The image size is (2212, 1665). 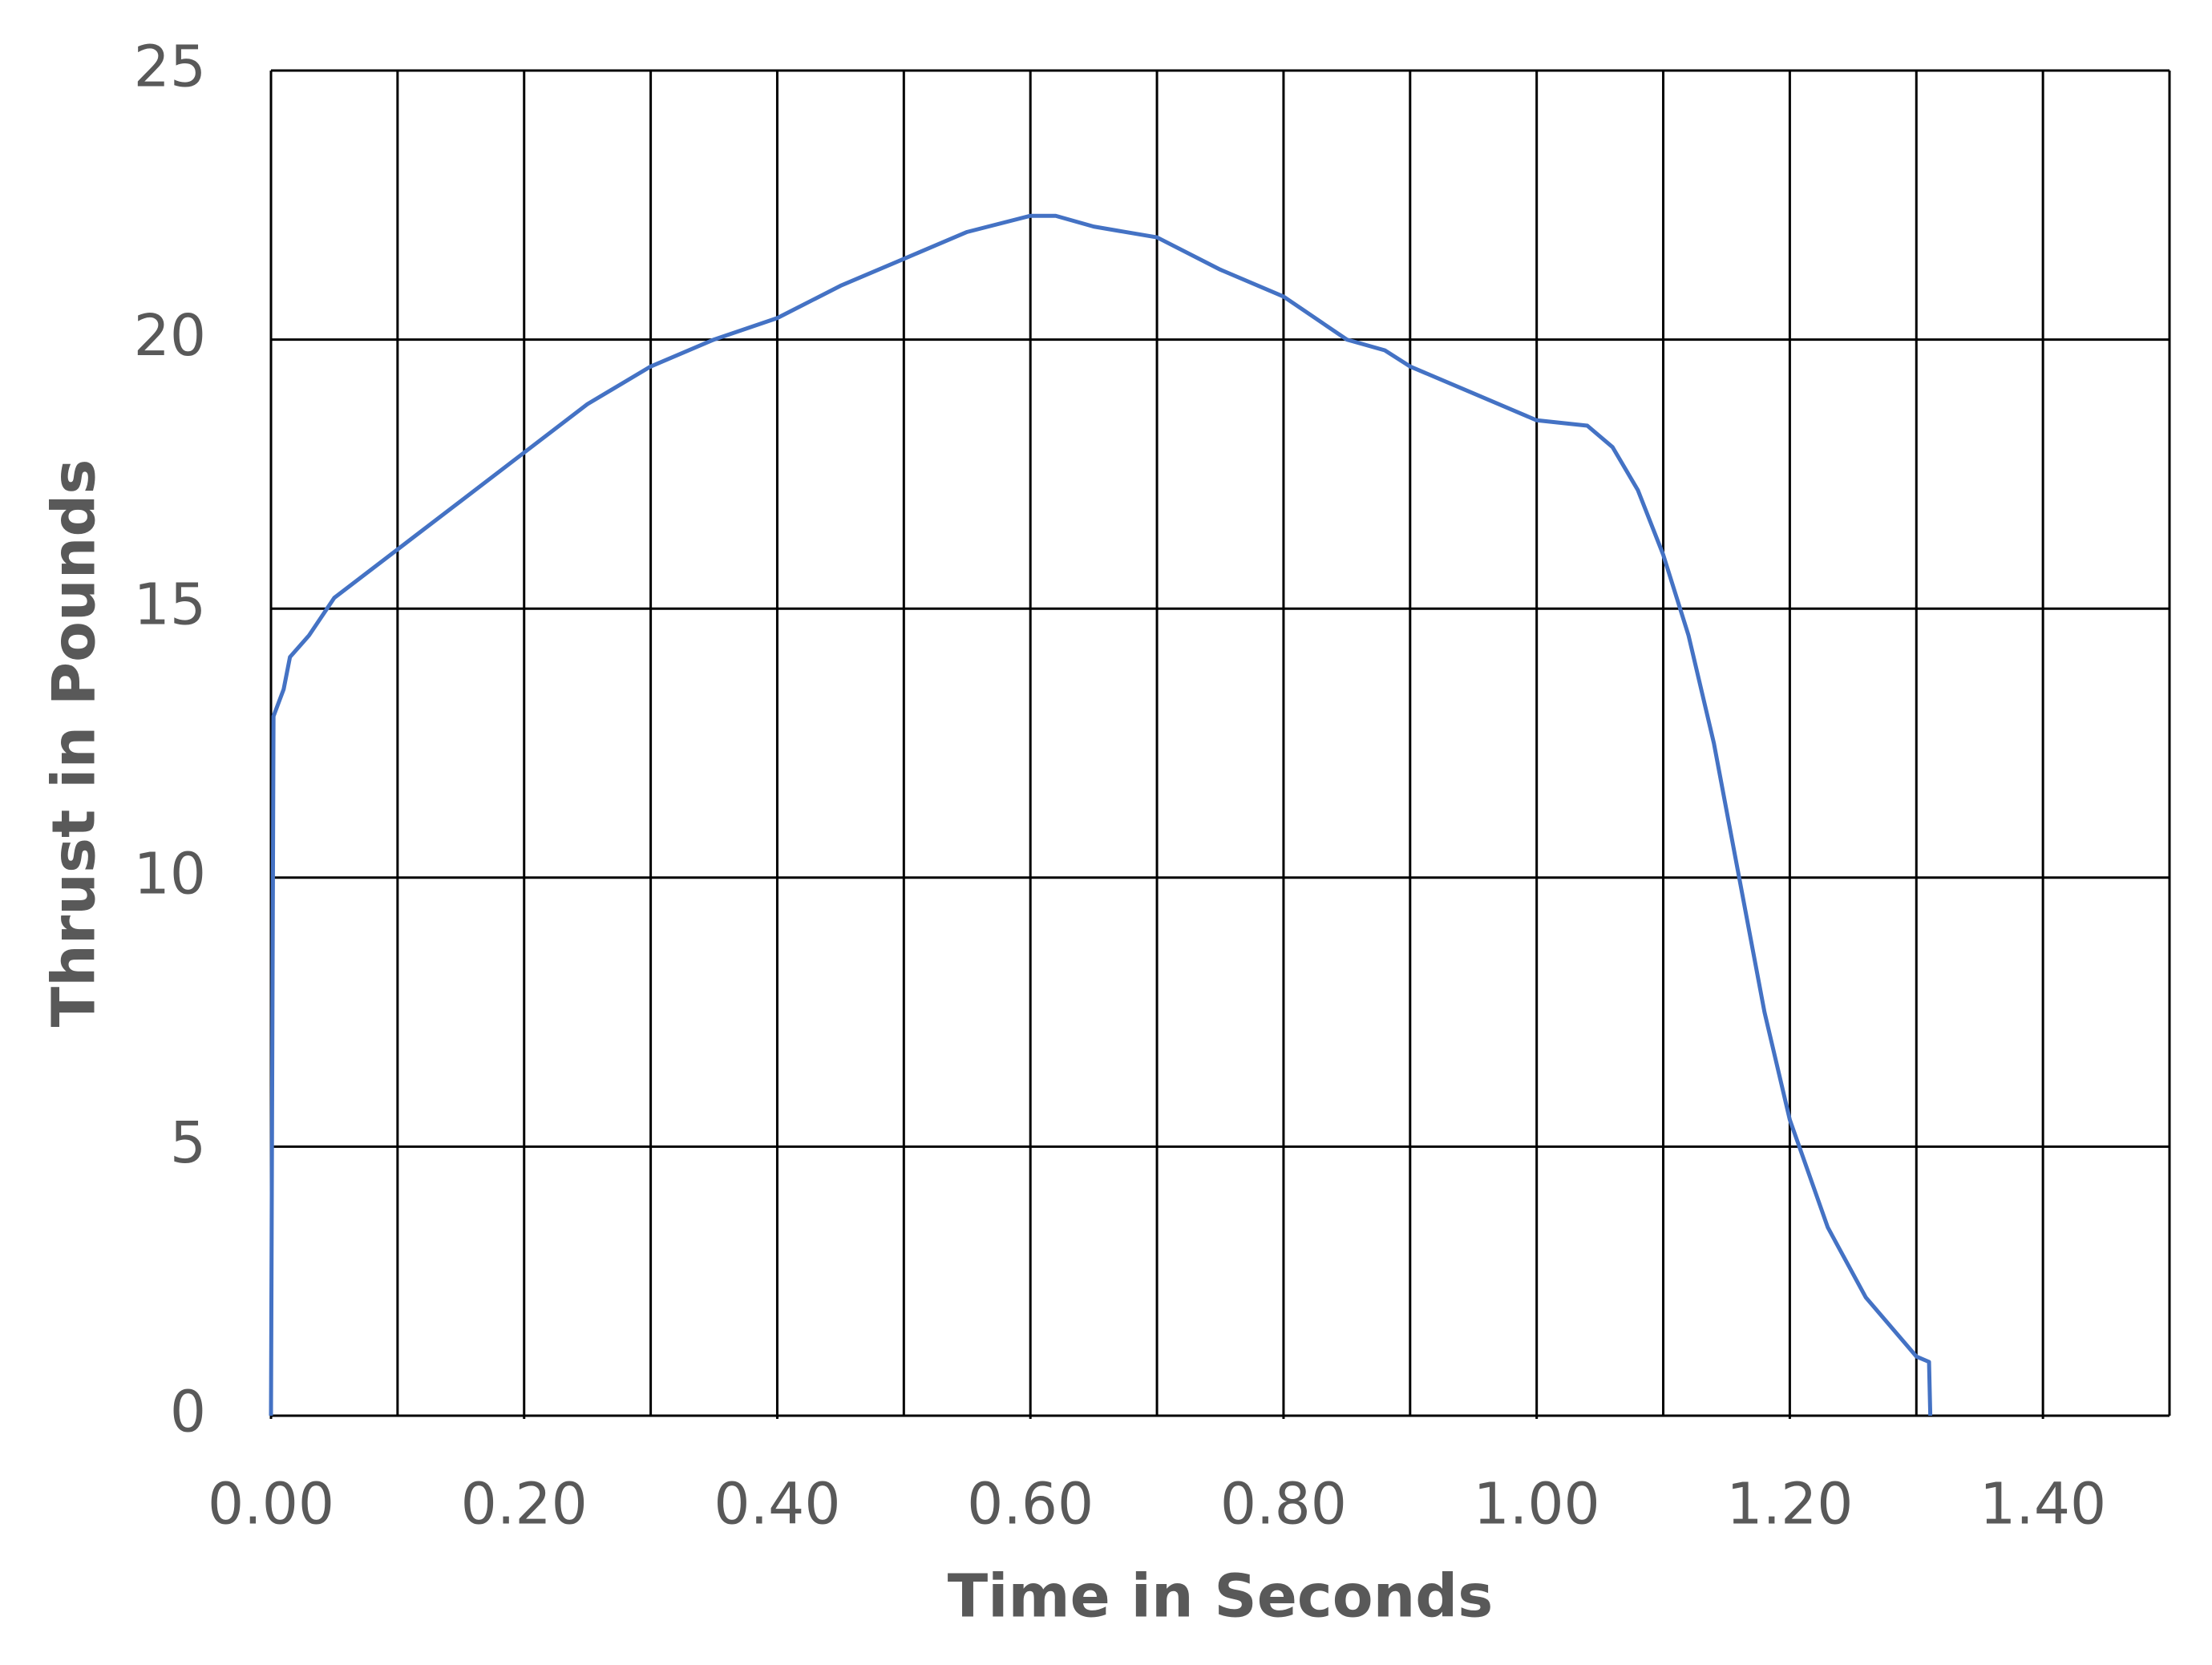 What do you see at coordinates (1789, 1504) in the screenshot?
I see `x-tick-label: 1.20` at bounding box center [1789, 1504].